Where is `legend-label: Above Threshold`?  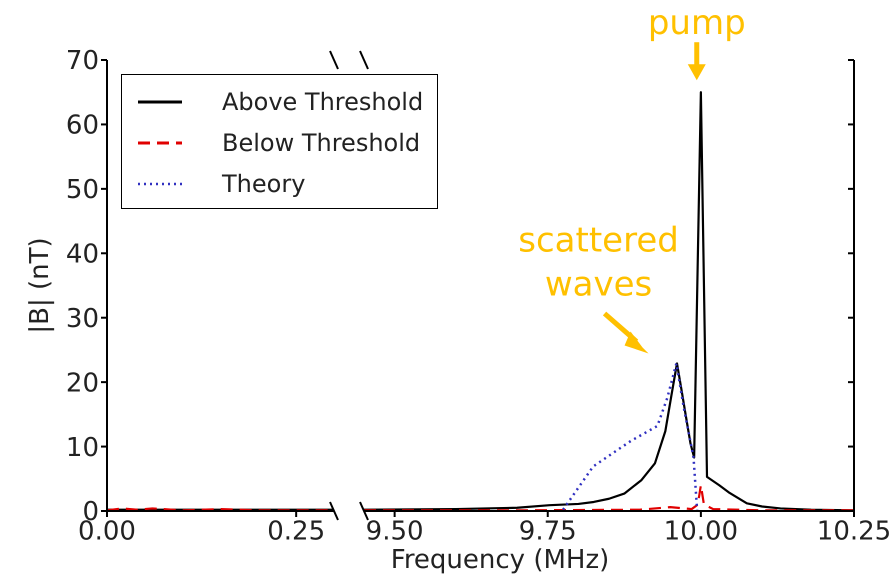
legend-label: Above Threshold is located at coordinates (323, 102).